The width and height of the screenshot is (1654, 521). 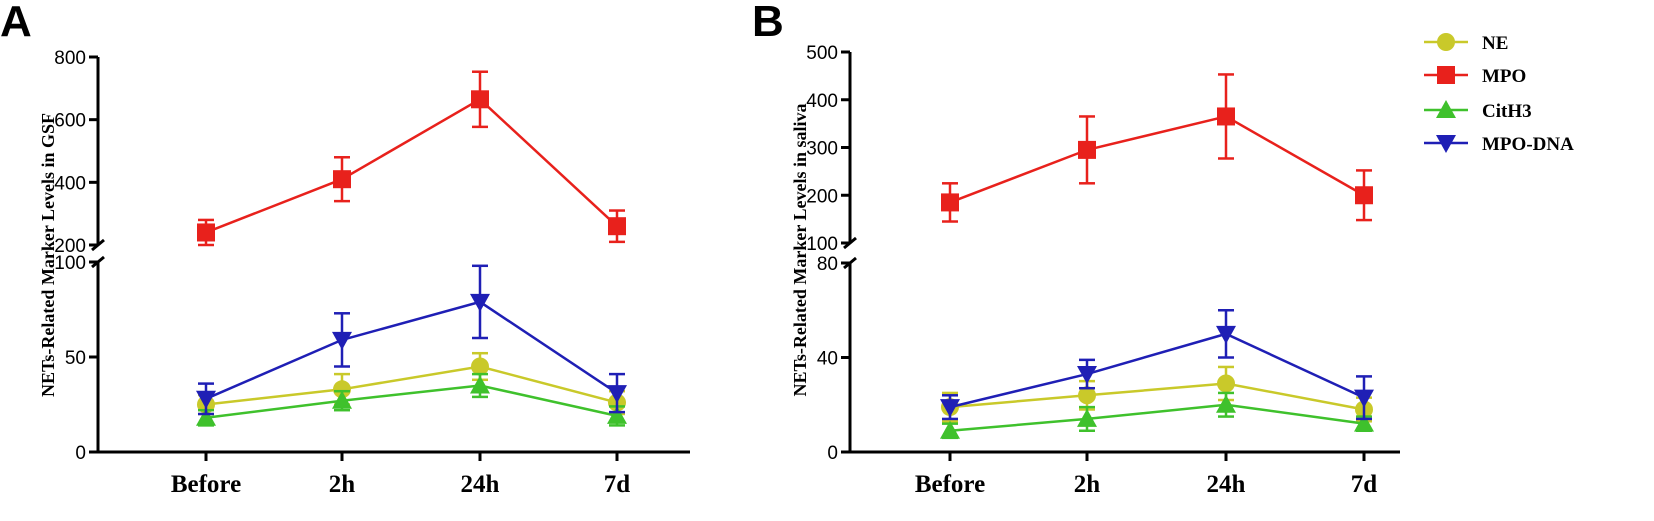 I want to click on panel-a-series-ne-point-24h, so click(x=480, y=366).